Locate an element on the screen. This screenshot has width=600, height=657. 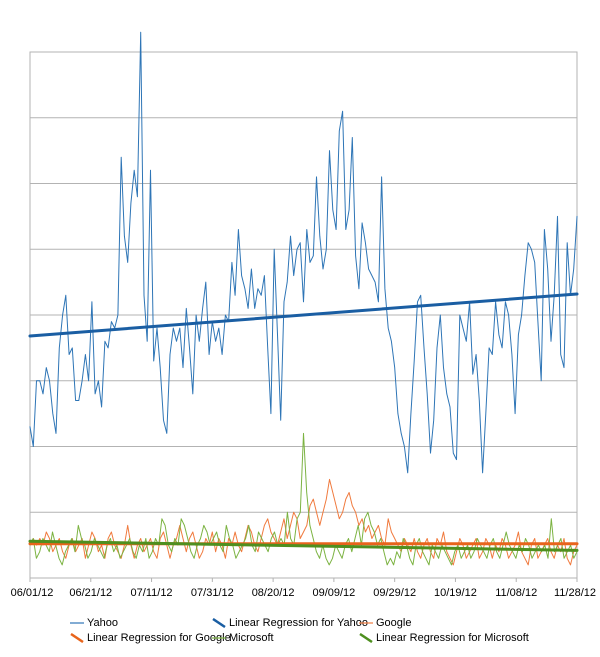
legend-item-microsoft: Microsoft is located at coordinates (243, 638).